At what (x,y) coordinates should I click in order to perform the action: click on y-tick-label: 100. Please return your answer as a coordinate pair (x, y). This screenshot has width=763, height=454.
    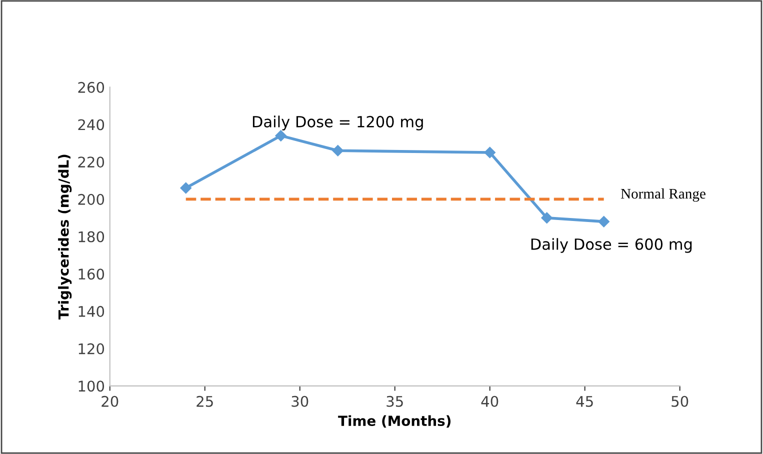
    Looking at the image, I should click on (91, 386).